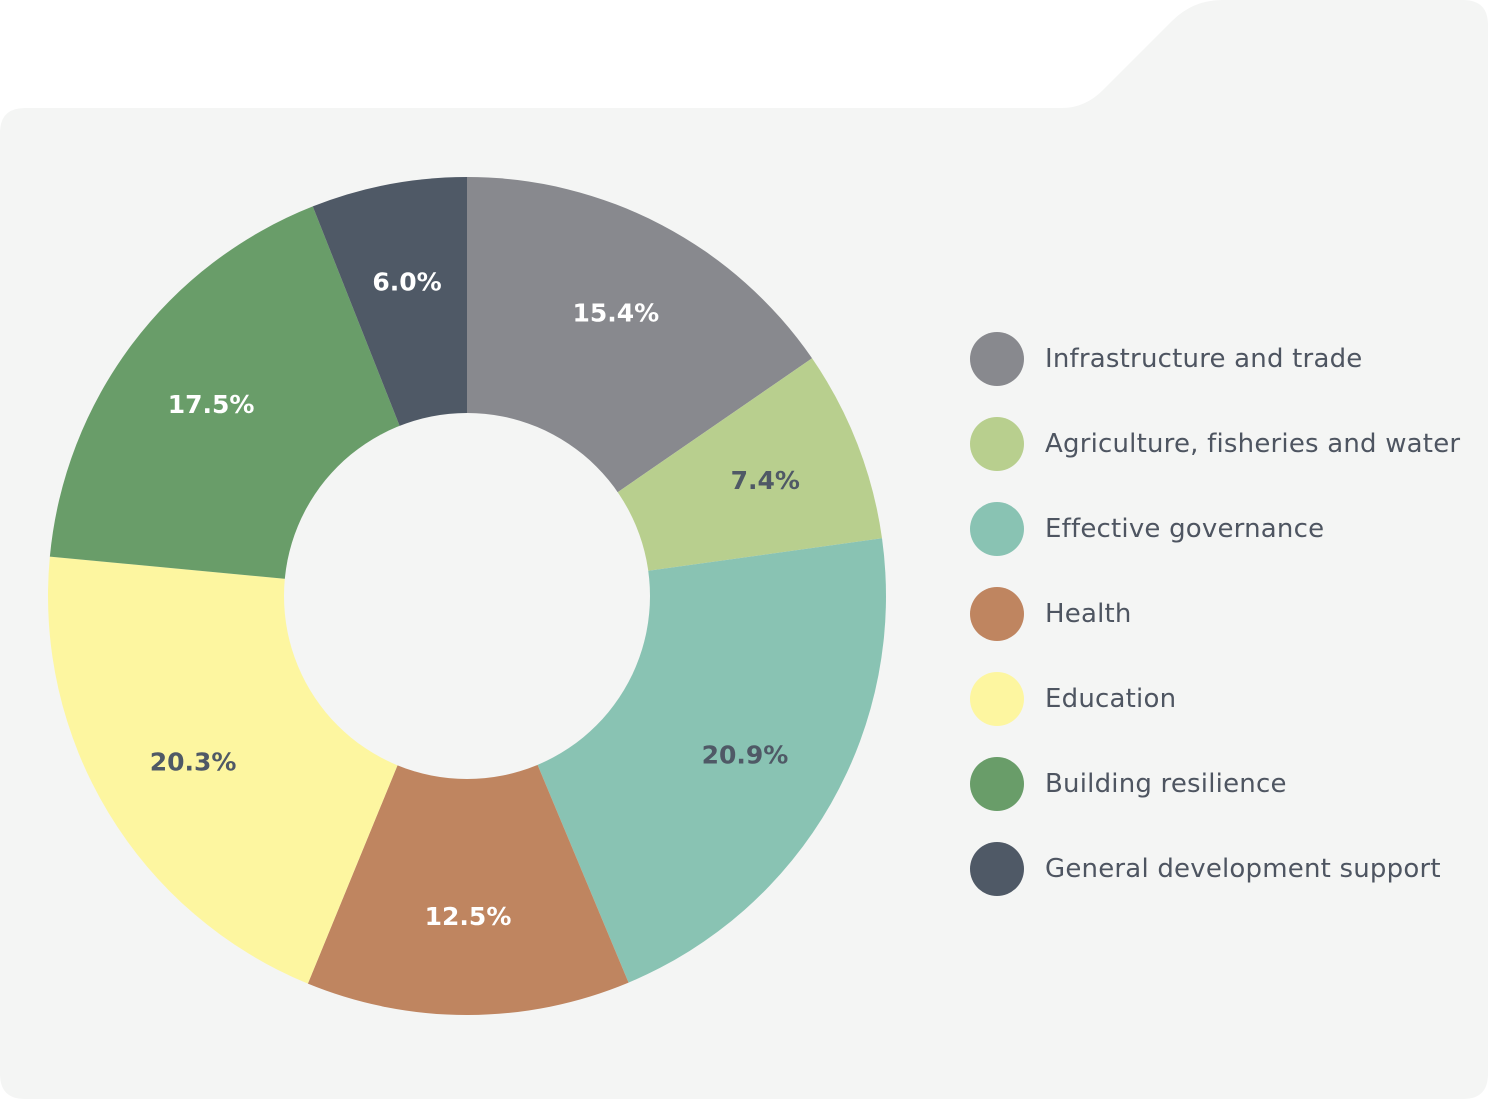 This screenshot has width=1488, height=1099. I want to click on legend-label: Infrastructure and trade, so click(1204, 359).